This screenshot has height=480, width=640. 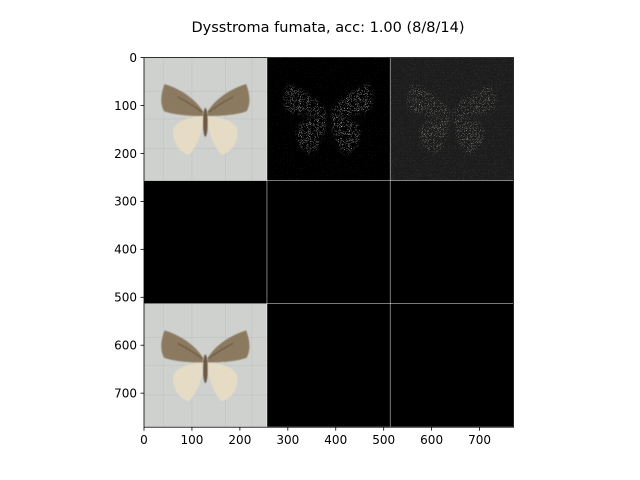 I want to click on tile-r1-c0-black, so click(x=205, y=242).